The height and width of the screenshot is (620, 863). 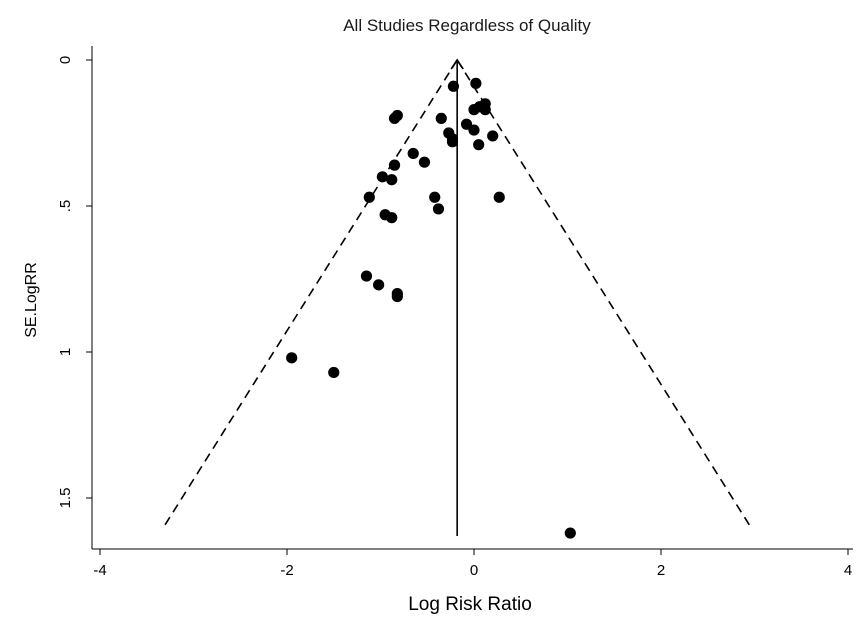 What do you see at coordinates (99, 570) in the screenshot?
I see `x-tick-label: -4` at bounding box center [99, 570].